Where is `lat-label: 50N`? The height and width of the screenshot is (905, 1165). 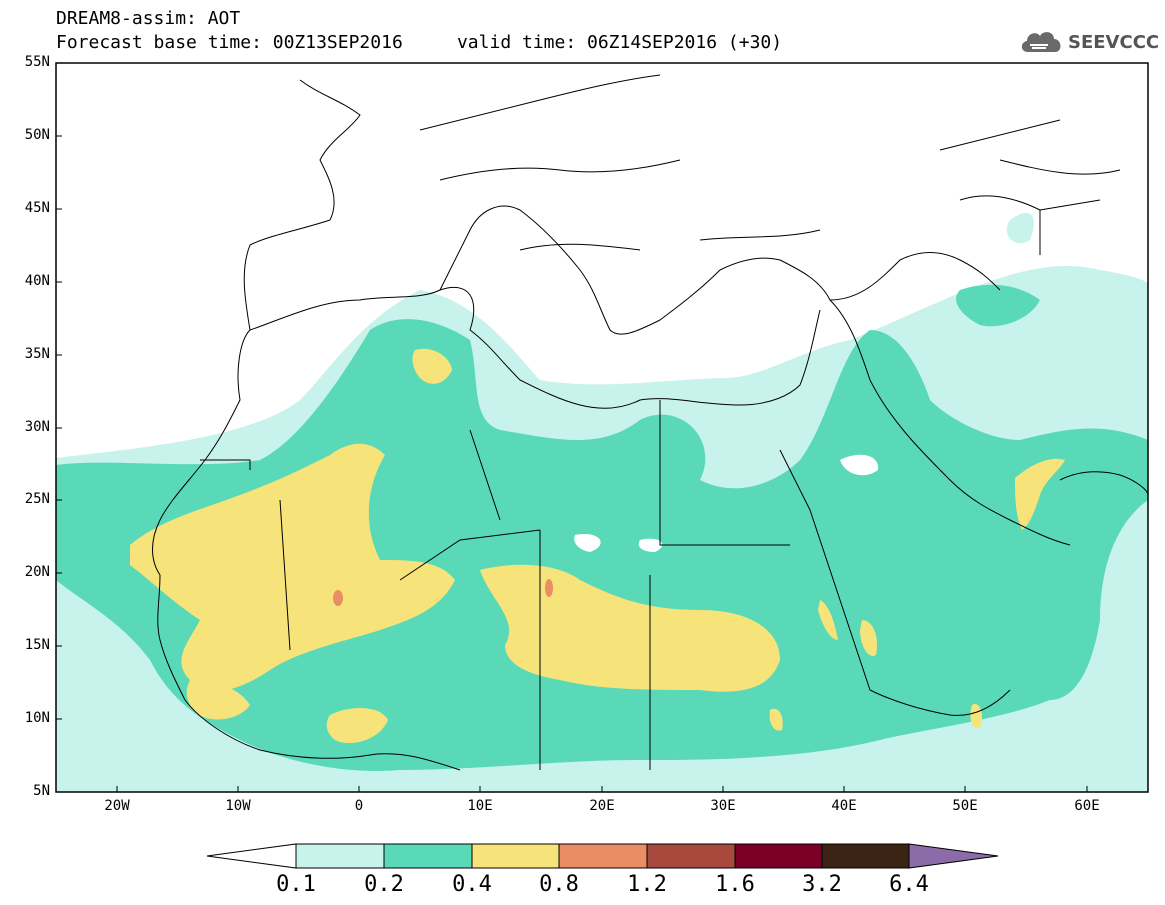 lat-label: 50N is located at coordinates (37, 135).